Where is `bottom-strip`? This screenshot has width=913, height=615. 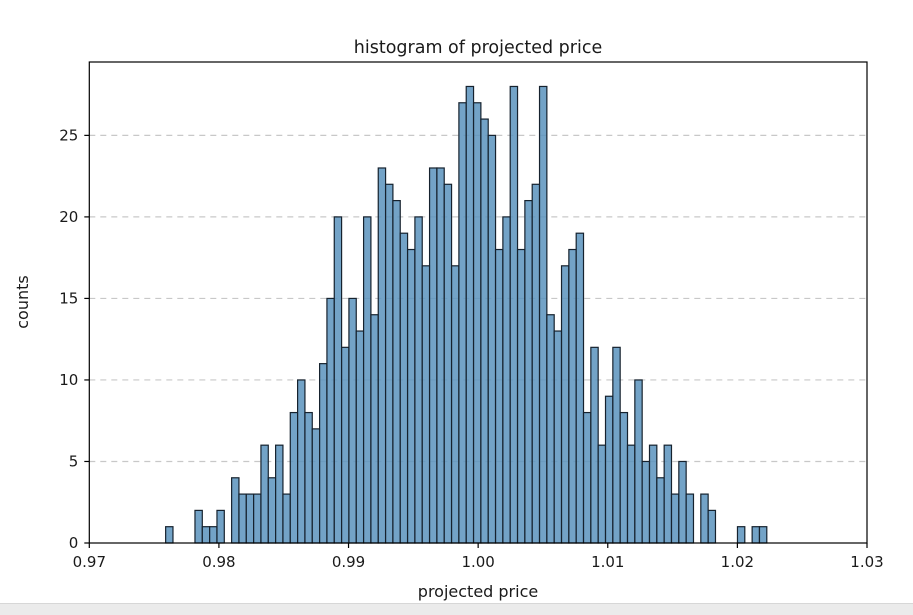 bottom-strip is located at coordinates (456, 609).